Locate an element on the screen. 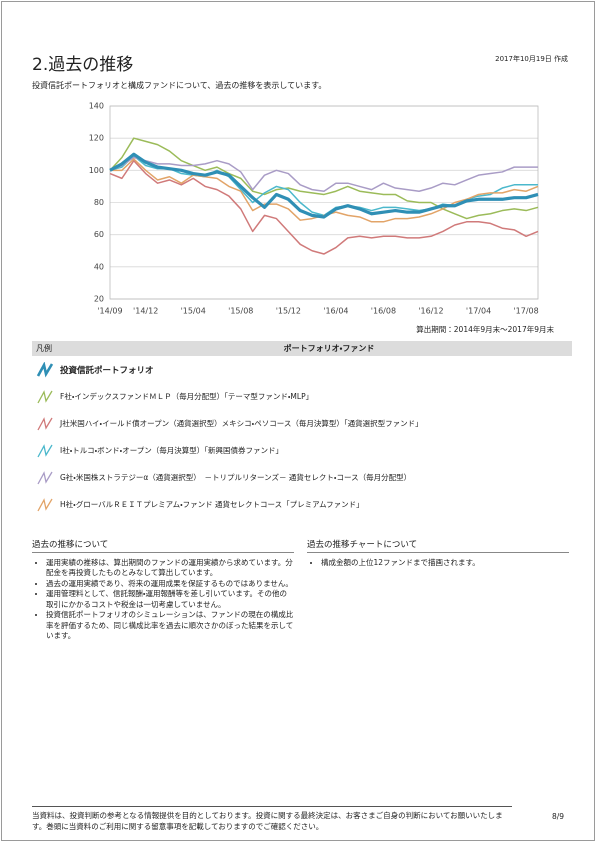 The image size is (596, 842). subtitle: 投資信託ポートフォリオと構成ファンドについて、過去の推移を表示しています。 is located at coordinates (179, 85).